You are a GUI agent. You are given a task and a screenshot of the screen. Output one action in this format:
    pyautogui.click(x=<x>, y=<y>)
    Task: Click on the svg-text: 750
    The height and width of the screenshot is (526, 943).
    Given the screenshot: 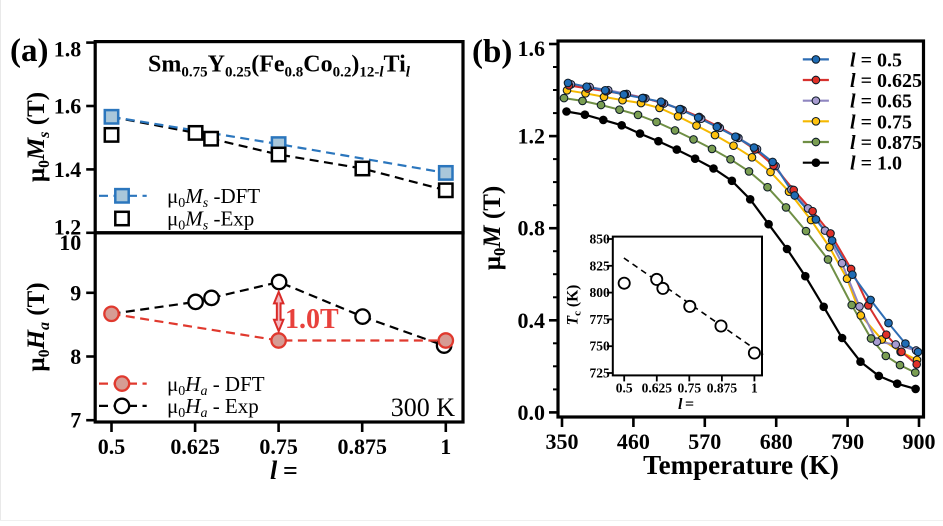 What is the action you would take?
    pyautogui.click(x=600, y=346)
    